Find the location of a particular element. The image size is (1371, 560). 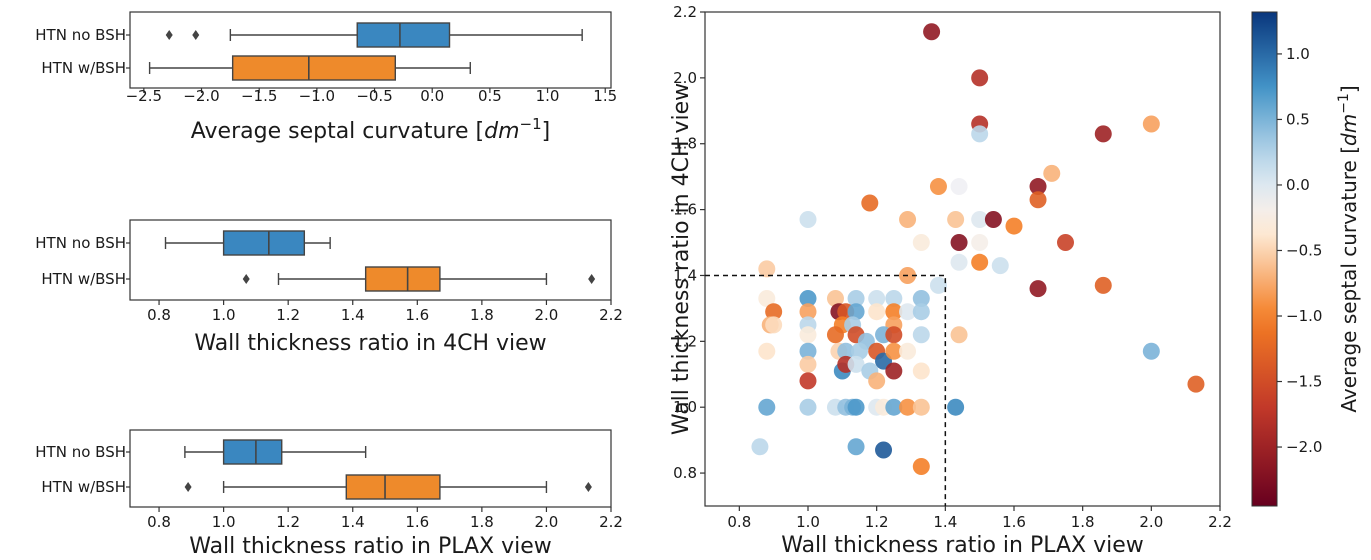

colorbar-label-close: ] is located at coordinates (1349, 89).